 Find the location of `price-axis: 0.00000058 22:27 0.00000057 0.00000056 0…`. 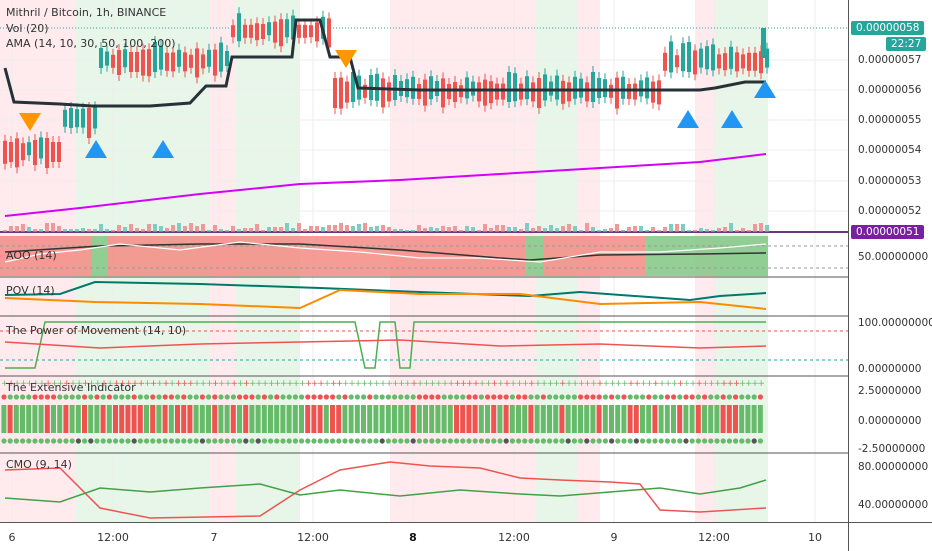

price-axis: 0.00000058 22:27 0.00000057 0.00000056 0… is located at coordinates (890, 261).